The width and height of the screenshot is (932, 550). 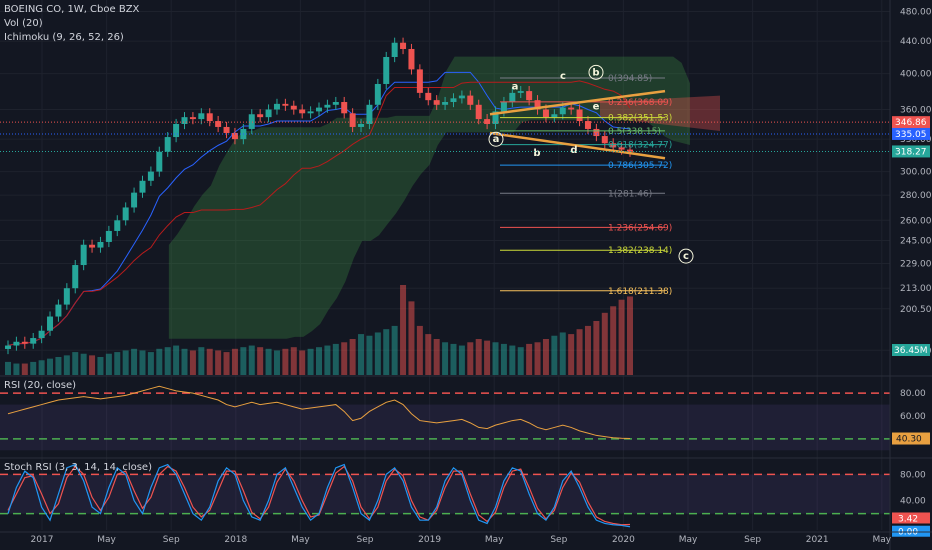 I want to click on volume-marker-box, so click(x=911, y=350).